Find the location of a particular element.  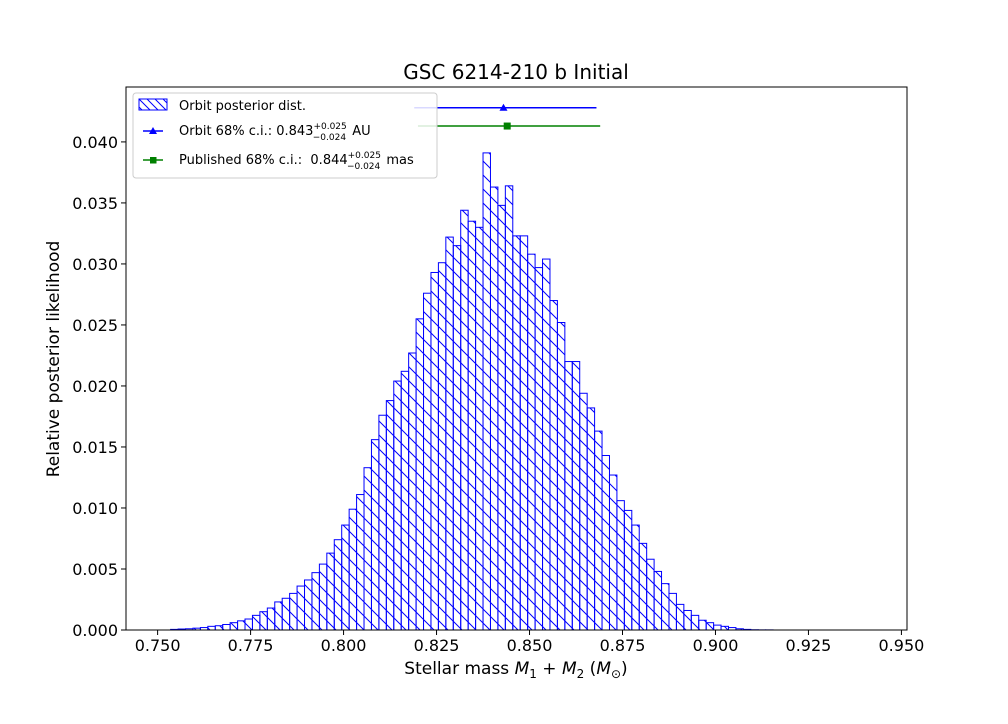

y-tick-label: 0.030 is located at coordinates (95, 264).